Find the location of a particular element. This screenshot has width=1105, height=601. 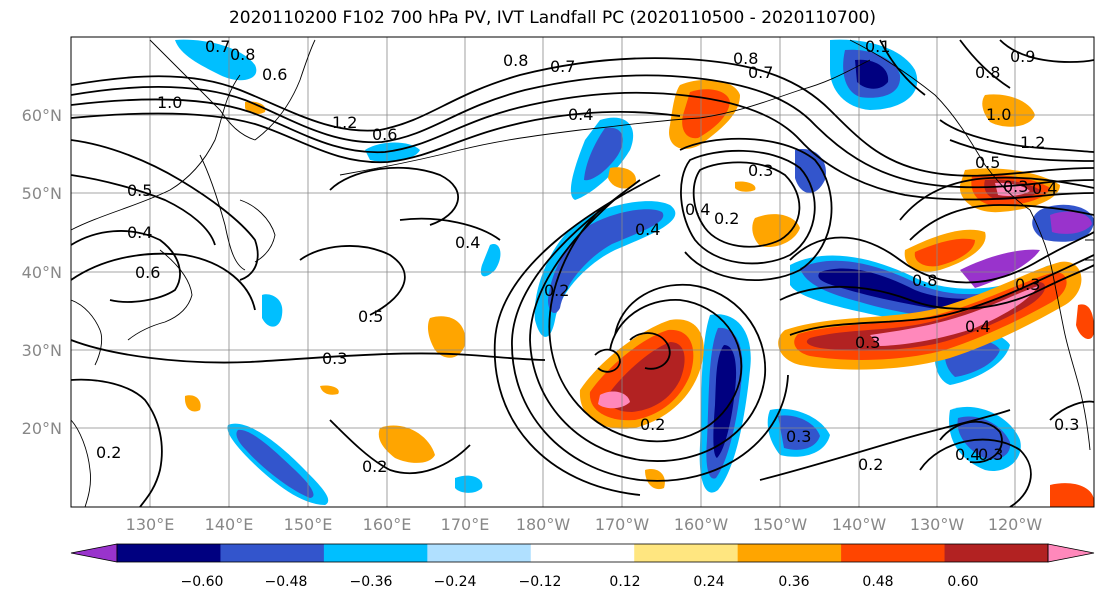

colorbar-tick-label: 0.36 is located at coordinates (793, 582).